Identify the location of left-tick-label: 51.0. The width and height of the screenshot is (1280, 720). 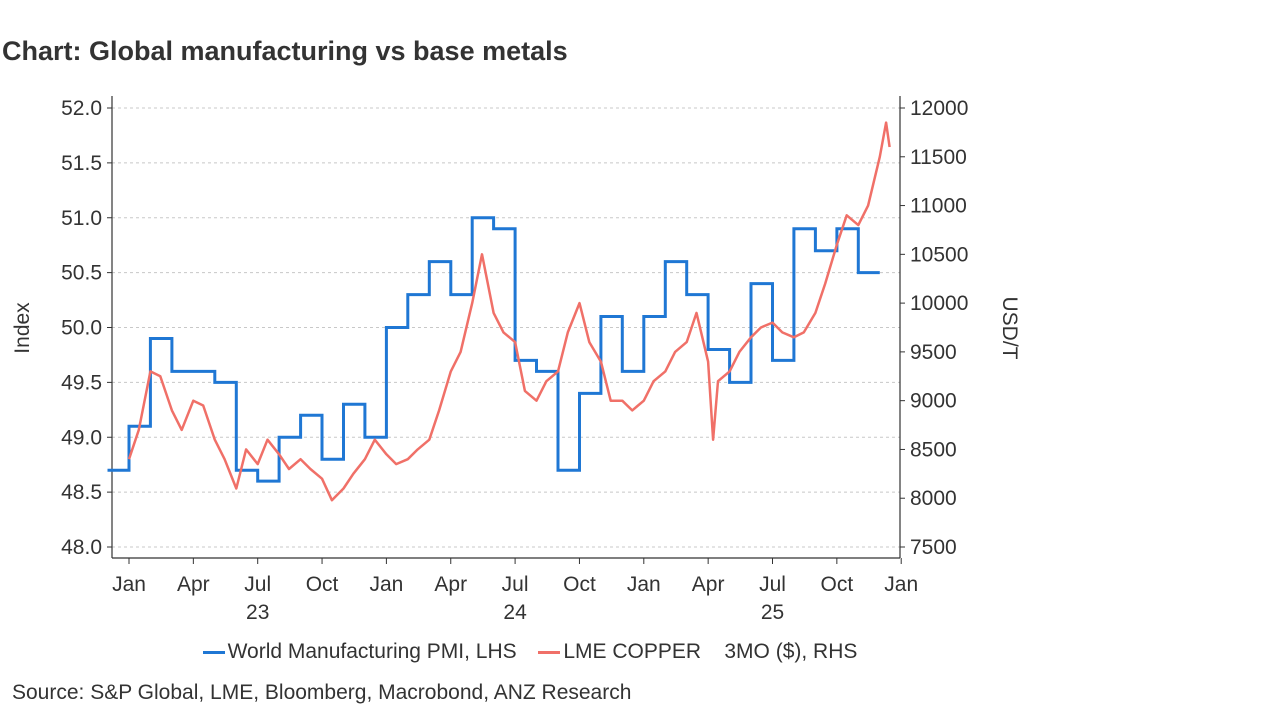
(81, 218).